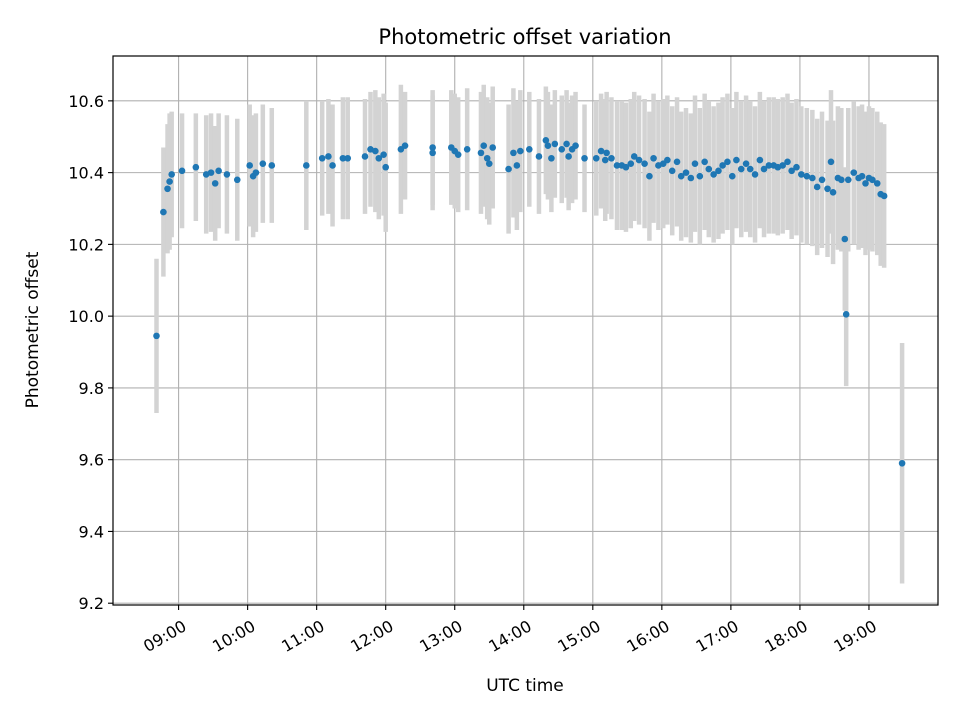 The width and height of the screenshot is (960, 720). I want to click on y-tick-label: 9.4, so click(91, 531).